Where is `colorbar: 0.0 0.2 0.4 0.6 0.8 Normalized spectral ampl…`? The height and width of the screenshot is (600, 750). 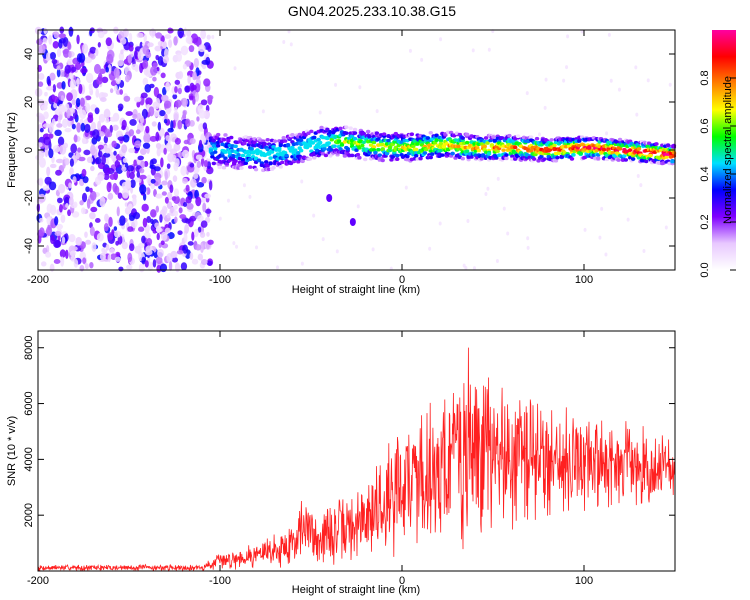
colorbar: 0.0 0.2 0.4 0.6 0.8 Normalized spectral ampl… is located at coordinates (717, 154).